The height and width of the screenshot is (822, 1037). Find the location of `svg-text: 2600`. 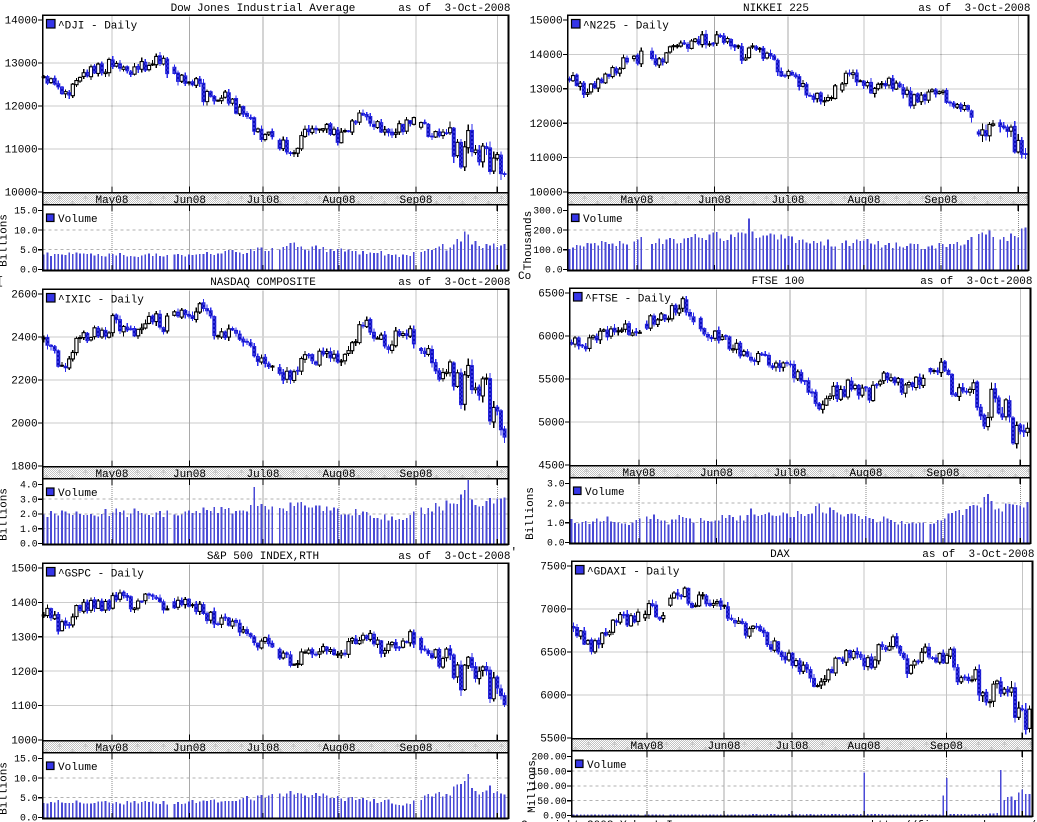

svg-text: 2600 is located at coordinates (24, 296).